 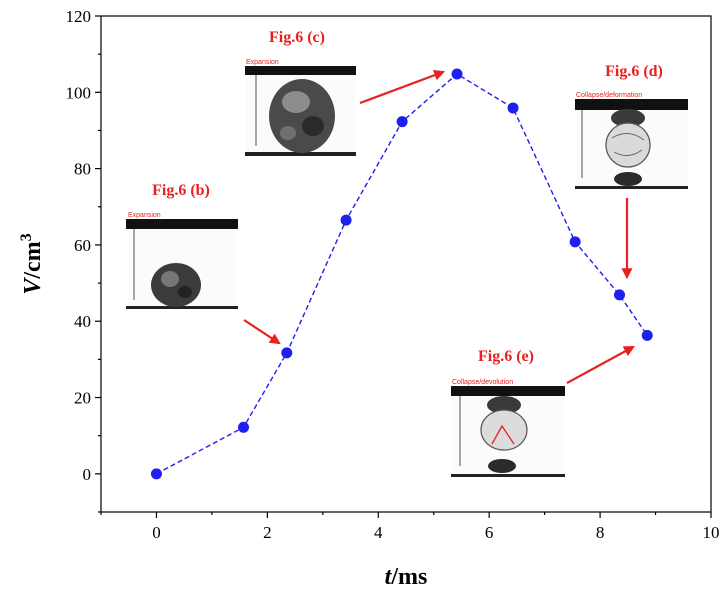 I want to click on x-tick-label: 6, so click(x=489, y=532).